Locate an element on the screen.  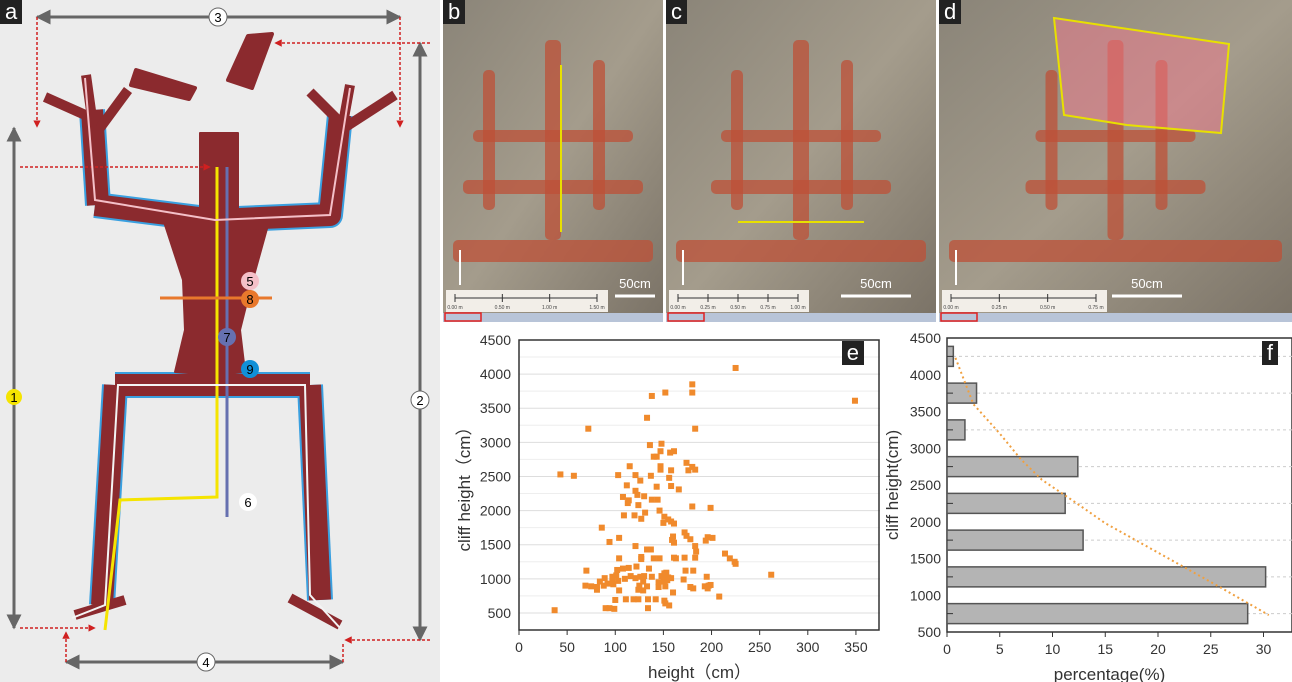
ruler-tick-label: 0.00 m is located at coordinates (454, 308).